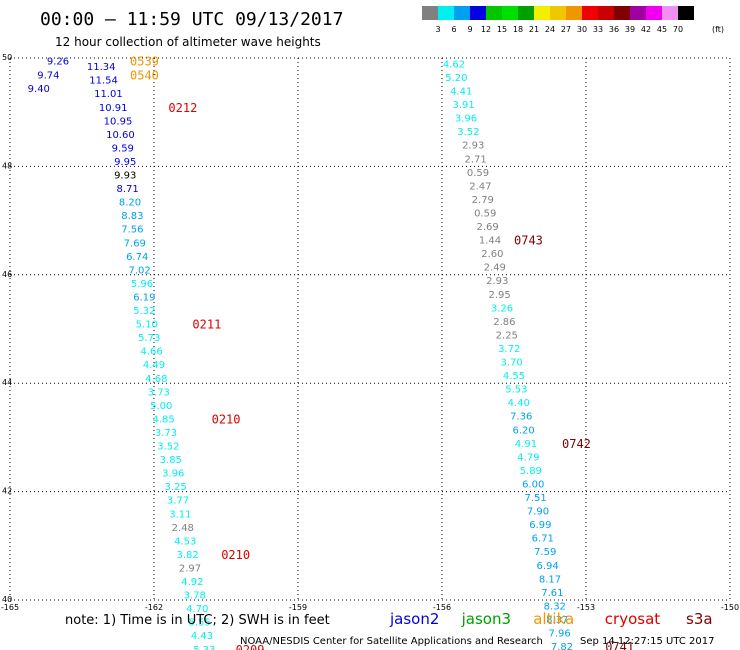 This screenshot has height=650, width=740. I want to click on wave-height-value: 11.54, so click(103, 81).